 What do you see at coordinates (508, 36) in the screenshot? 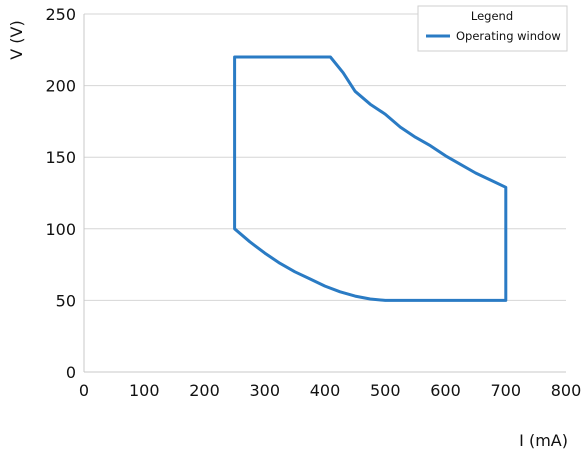
I see `legend-label: Operating window` at bounding box center [508, 36].